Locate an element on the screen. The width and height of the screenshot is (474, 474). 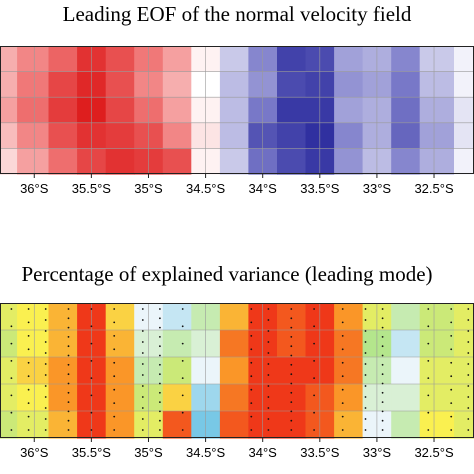
eof-panel-title: Leading EOF of the normal velocity field is located at coordinates (237, 14).